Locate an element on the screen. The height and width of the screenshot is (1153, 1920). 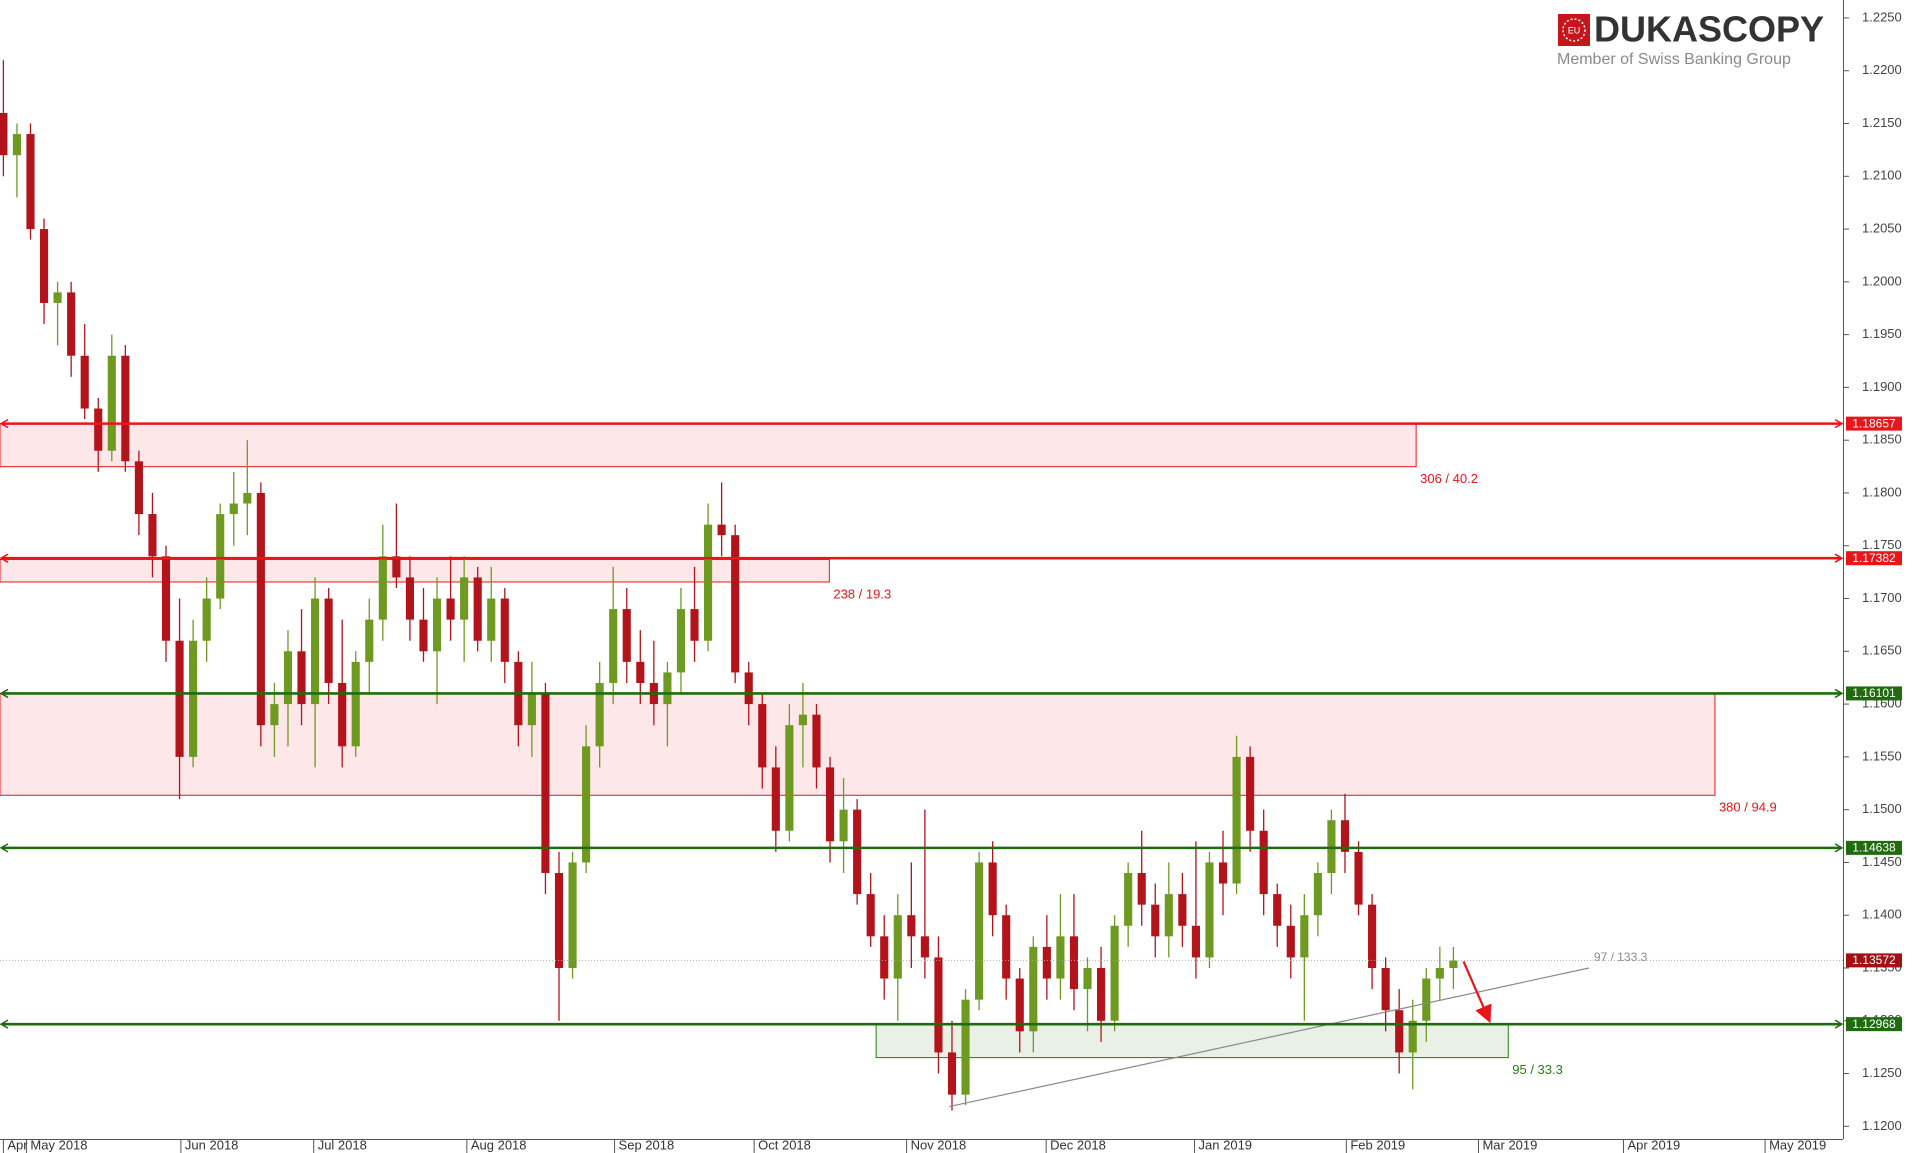
logo-tagline: Member of Swiss Banking Group is located at coordinates (1674, 59).